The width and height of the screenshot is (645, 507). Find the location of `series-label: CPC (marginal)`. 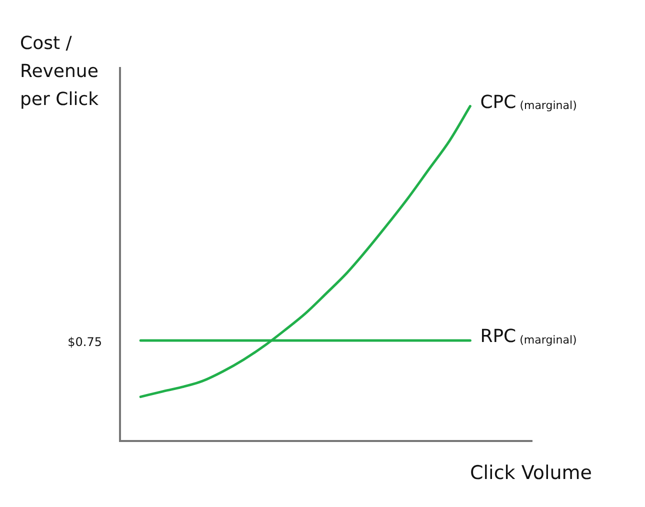

series-label: CPC (marginal) is located at coordinates (528, 102).